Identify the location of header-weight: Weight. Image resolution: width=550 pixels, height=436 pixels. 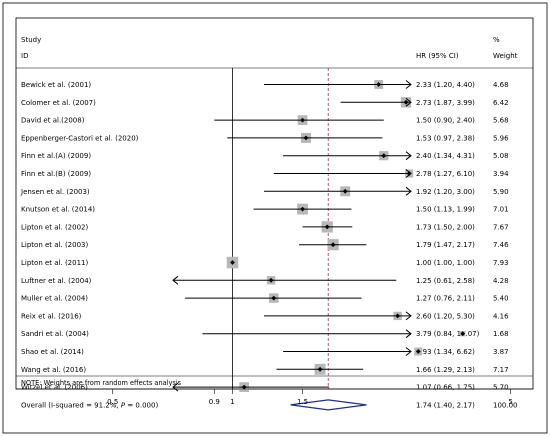
(505, 56).